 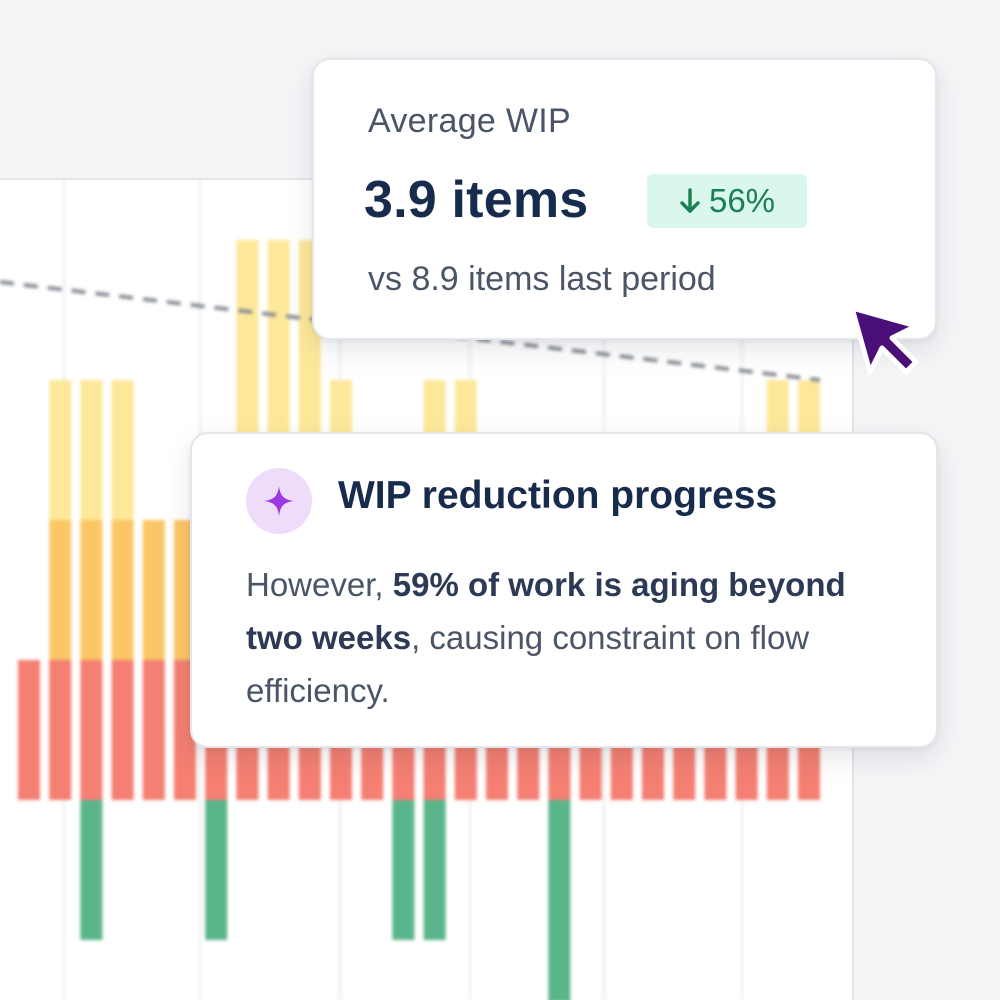 I want to click on wip-delta-badge: 56%, so click(x=727, y=201).